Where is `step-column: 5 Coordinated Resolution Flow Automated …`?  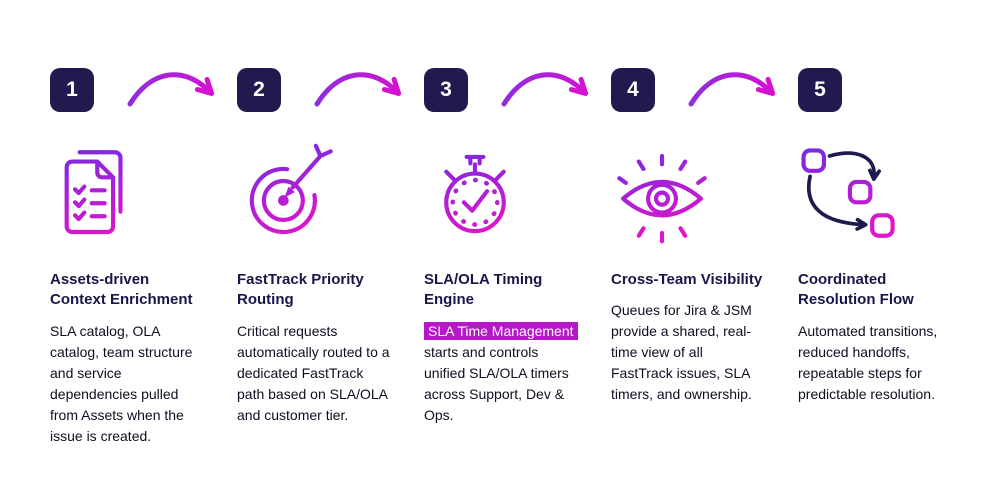 step-column: 5 Coordinated Resolution Flow Automated … is located at coordinates (875, 257).